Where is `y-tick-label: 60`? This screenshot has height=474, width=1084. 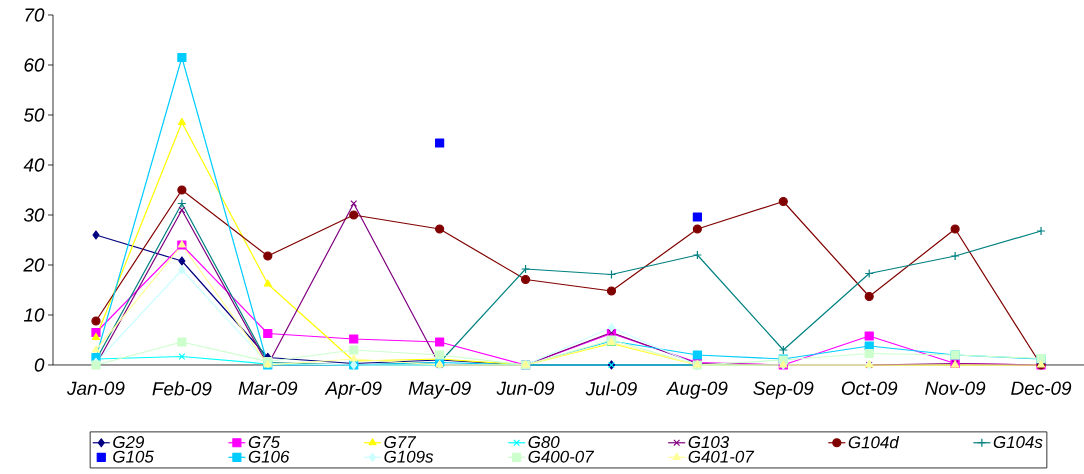 y-tick-label: 60 is located at coordinates (34, 65).